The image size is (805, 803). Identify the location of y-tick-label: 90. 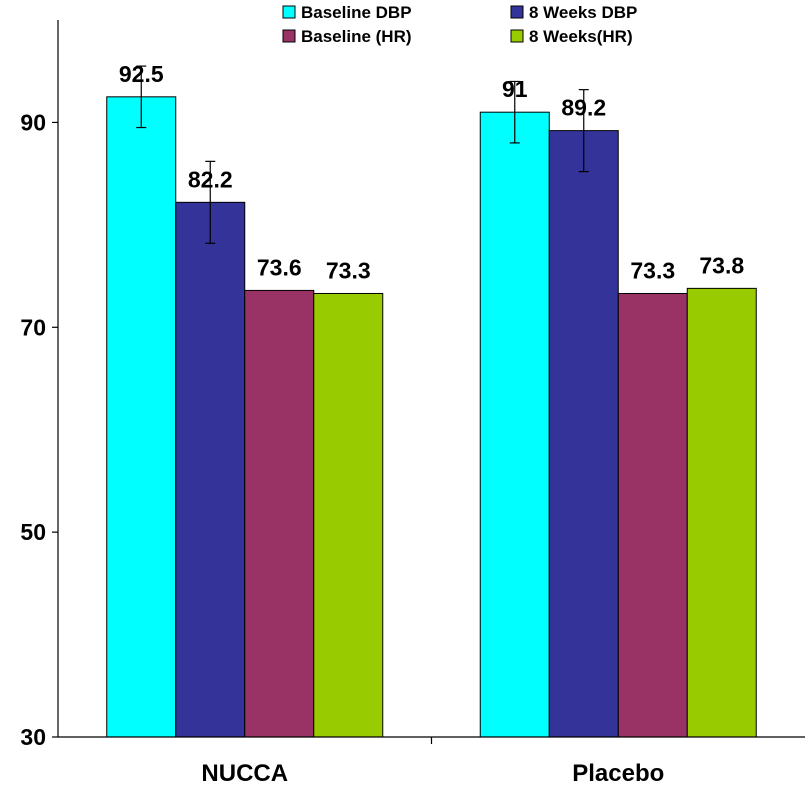
(33, 122).